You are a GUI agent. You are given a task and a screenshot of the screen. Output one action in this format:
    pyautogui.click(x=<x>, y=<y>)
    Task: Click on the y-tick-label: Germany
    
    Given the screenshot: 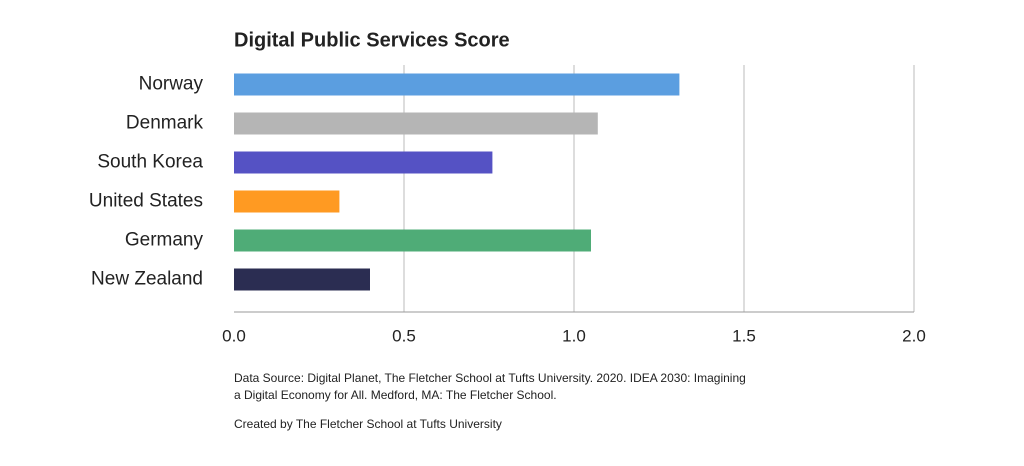 What is the action you would take?
    pyautogui.click(x=164, y=240)
    